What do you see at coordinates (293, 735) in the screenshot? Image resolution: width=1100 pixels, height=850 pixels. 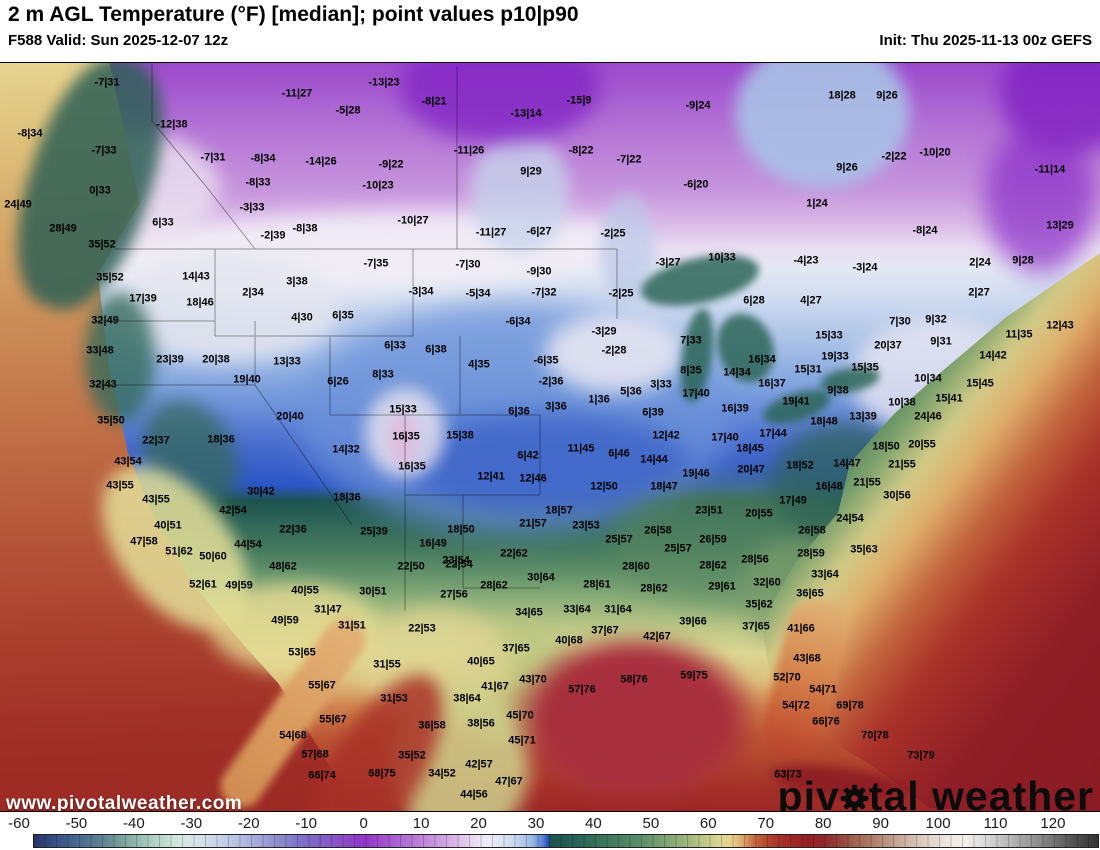 I see `point-value: 54|68` at bounding box center [293, 735].